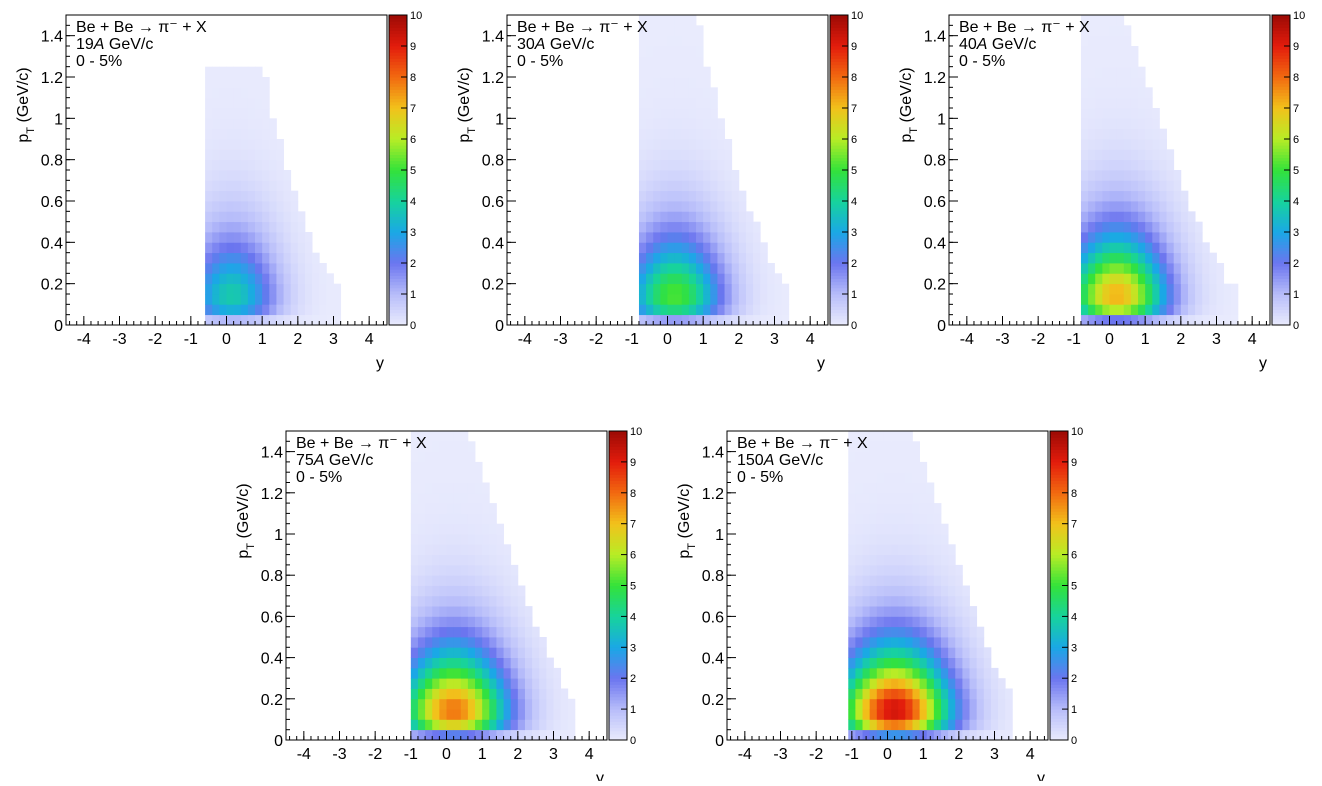 This screenshot has width=1322, height=786. I want to click on x-tick-label: -4, so click(304, 754).